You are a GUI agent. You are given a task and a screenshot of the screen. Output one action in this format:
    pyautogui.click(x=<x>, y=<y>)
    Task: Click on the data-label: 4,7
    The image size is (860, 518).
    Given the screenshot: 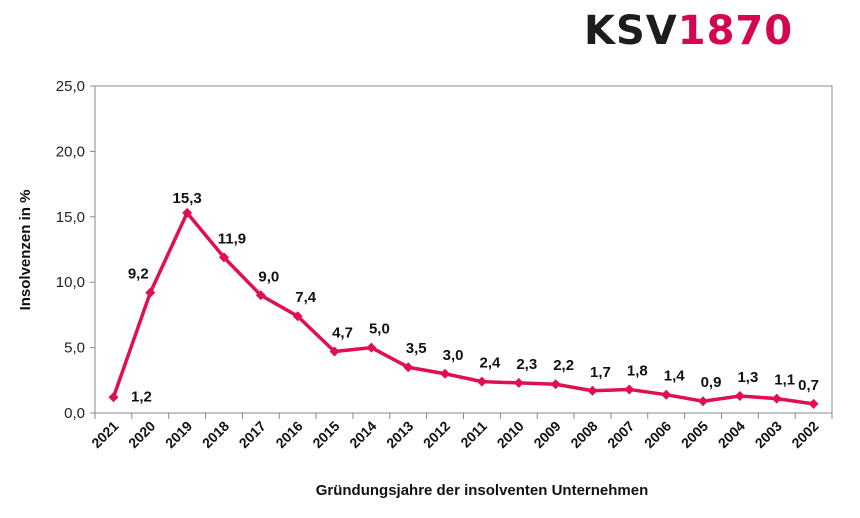 What is the action you would take?
    pyautogui.click(x=342, y=333)
    